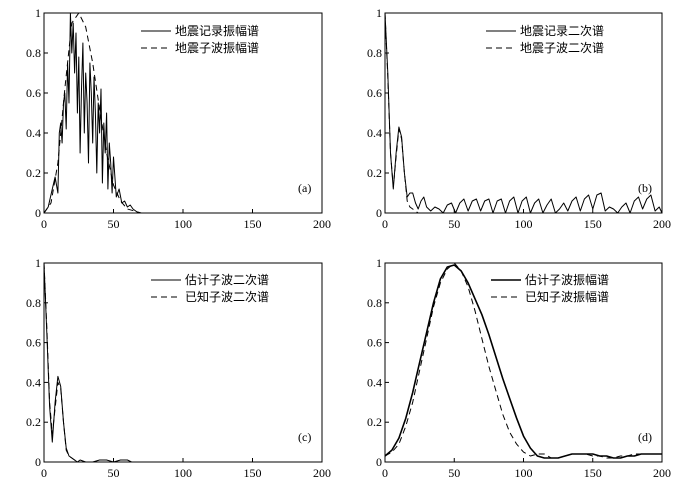 The image size is (695, 488). Describe the element at coordinates (322, 473) in the screenshot. I see `chart-2-xtick-label-4: 200` at that location.